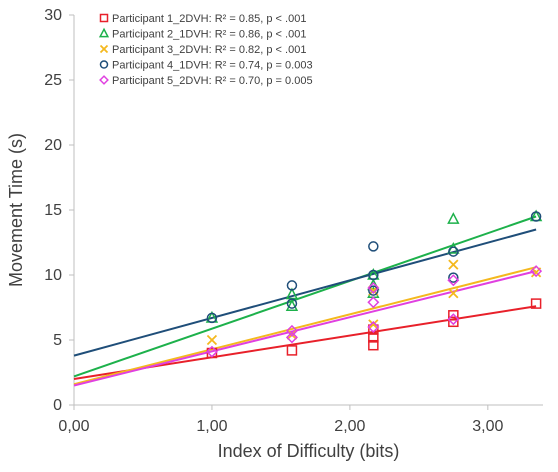  I want to click on x-tick-label: 0,00, so click(73, 426).